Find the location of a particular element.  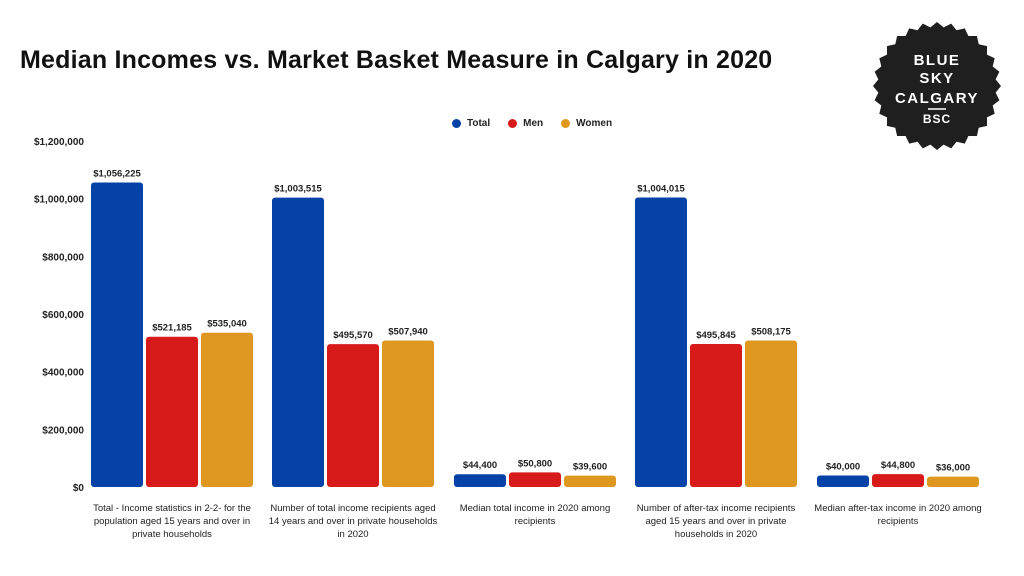

data-label-women: $39,600 is located at coordinates (590, 467).